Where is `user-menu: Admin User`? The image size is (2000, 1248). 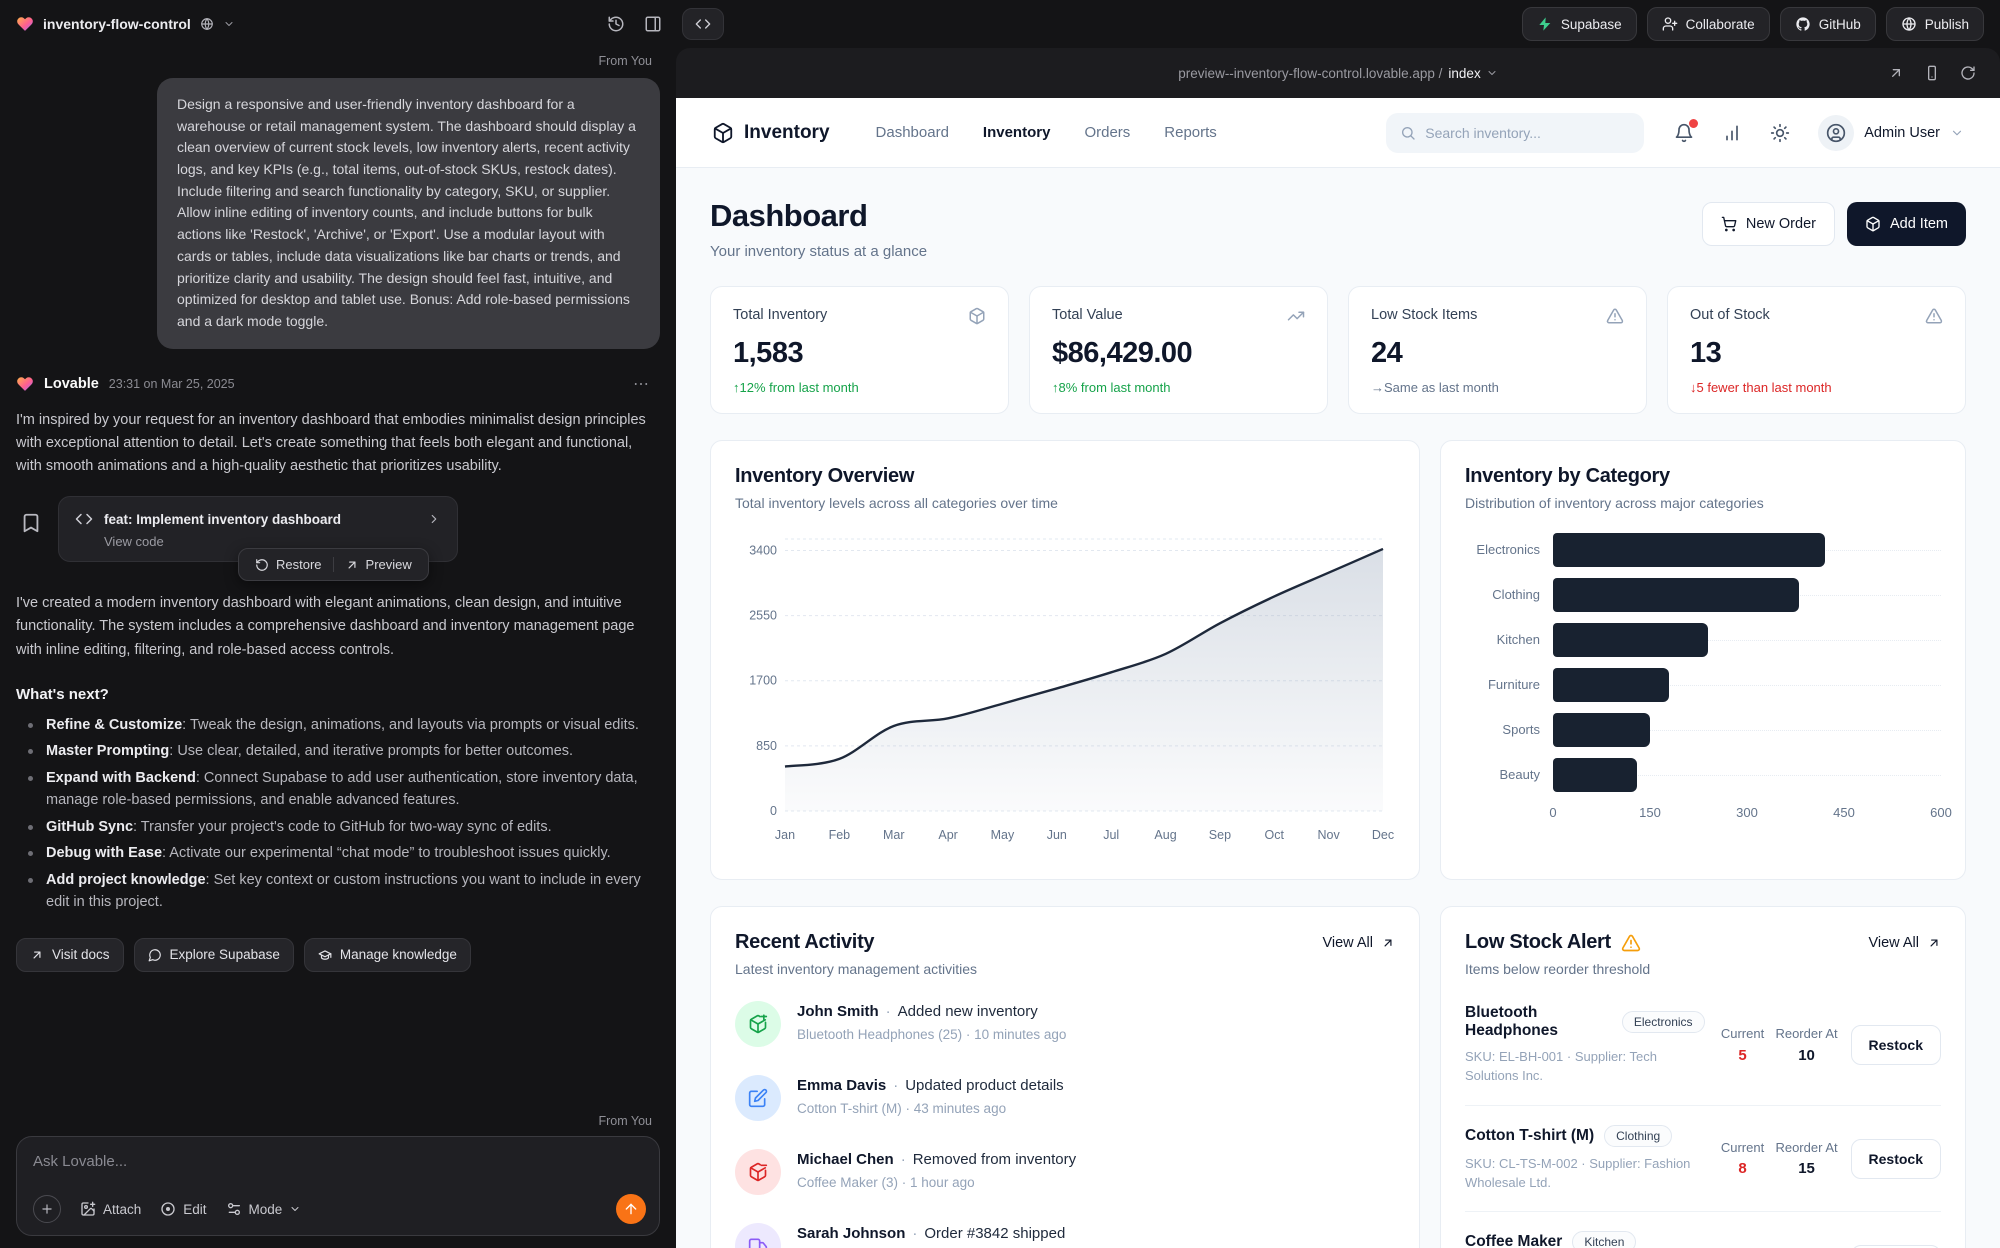 user-menu: Admin User is located at coordinates (1891, 132).